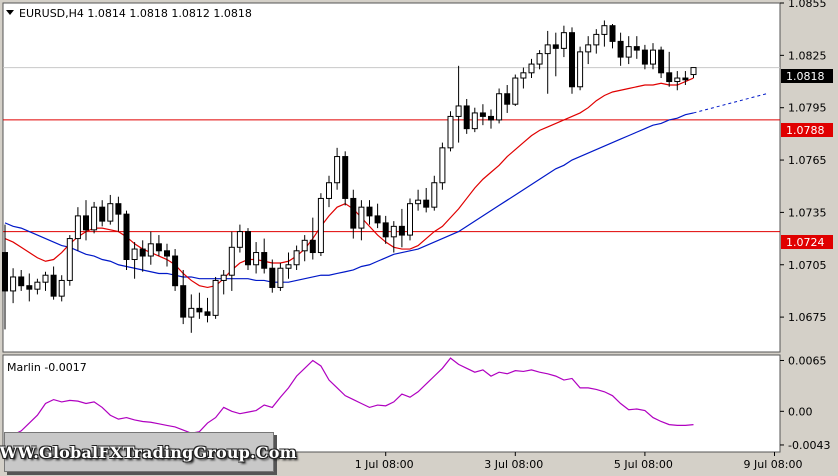 The image size is (838, 476). What do you see at coordinates (807, 55) in the screenshot?
I see `price-tick-label: 1.0825` at bounding box center [807, 55].